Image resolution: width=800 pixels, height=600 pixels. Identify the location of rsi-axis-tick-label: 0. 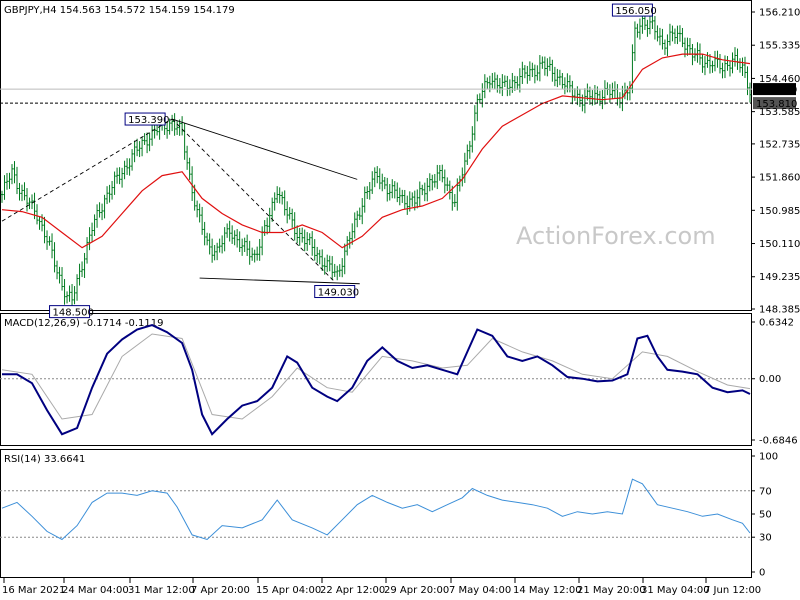
(762, 573).